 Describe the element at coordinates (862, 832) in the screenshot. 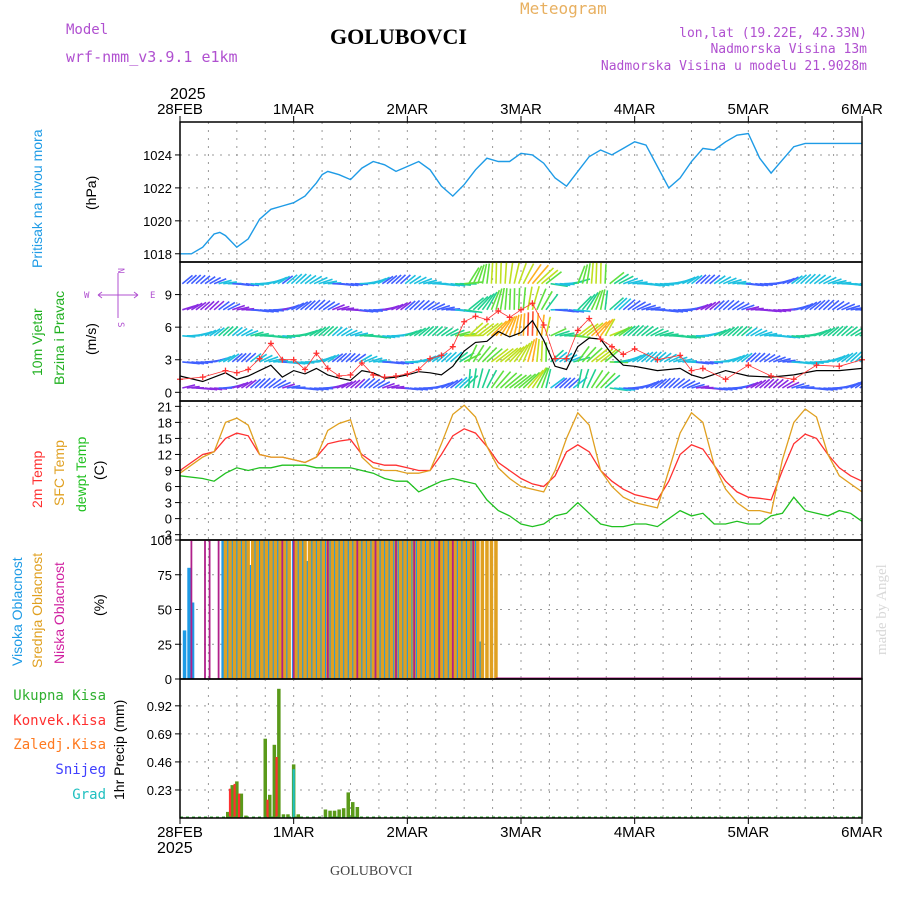

I see `time-label-bottom: 6MAR` at that location.